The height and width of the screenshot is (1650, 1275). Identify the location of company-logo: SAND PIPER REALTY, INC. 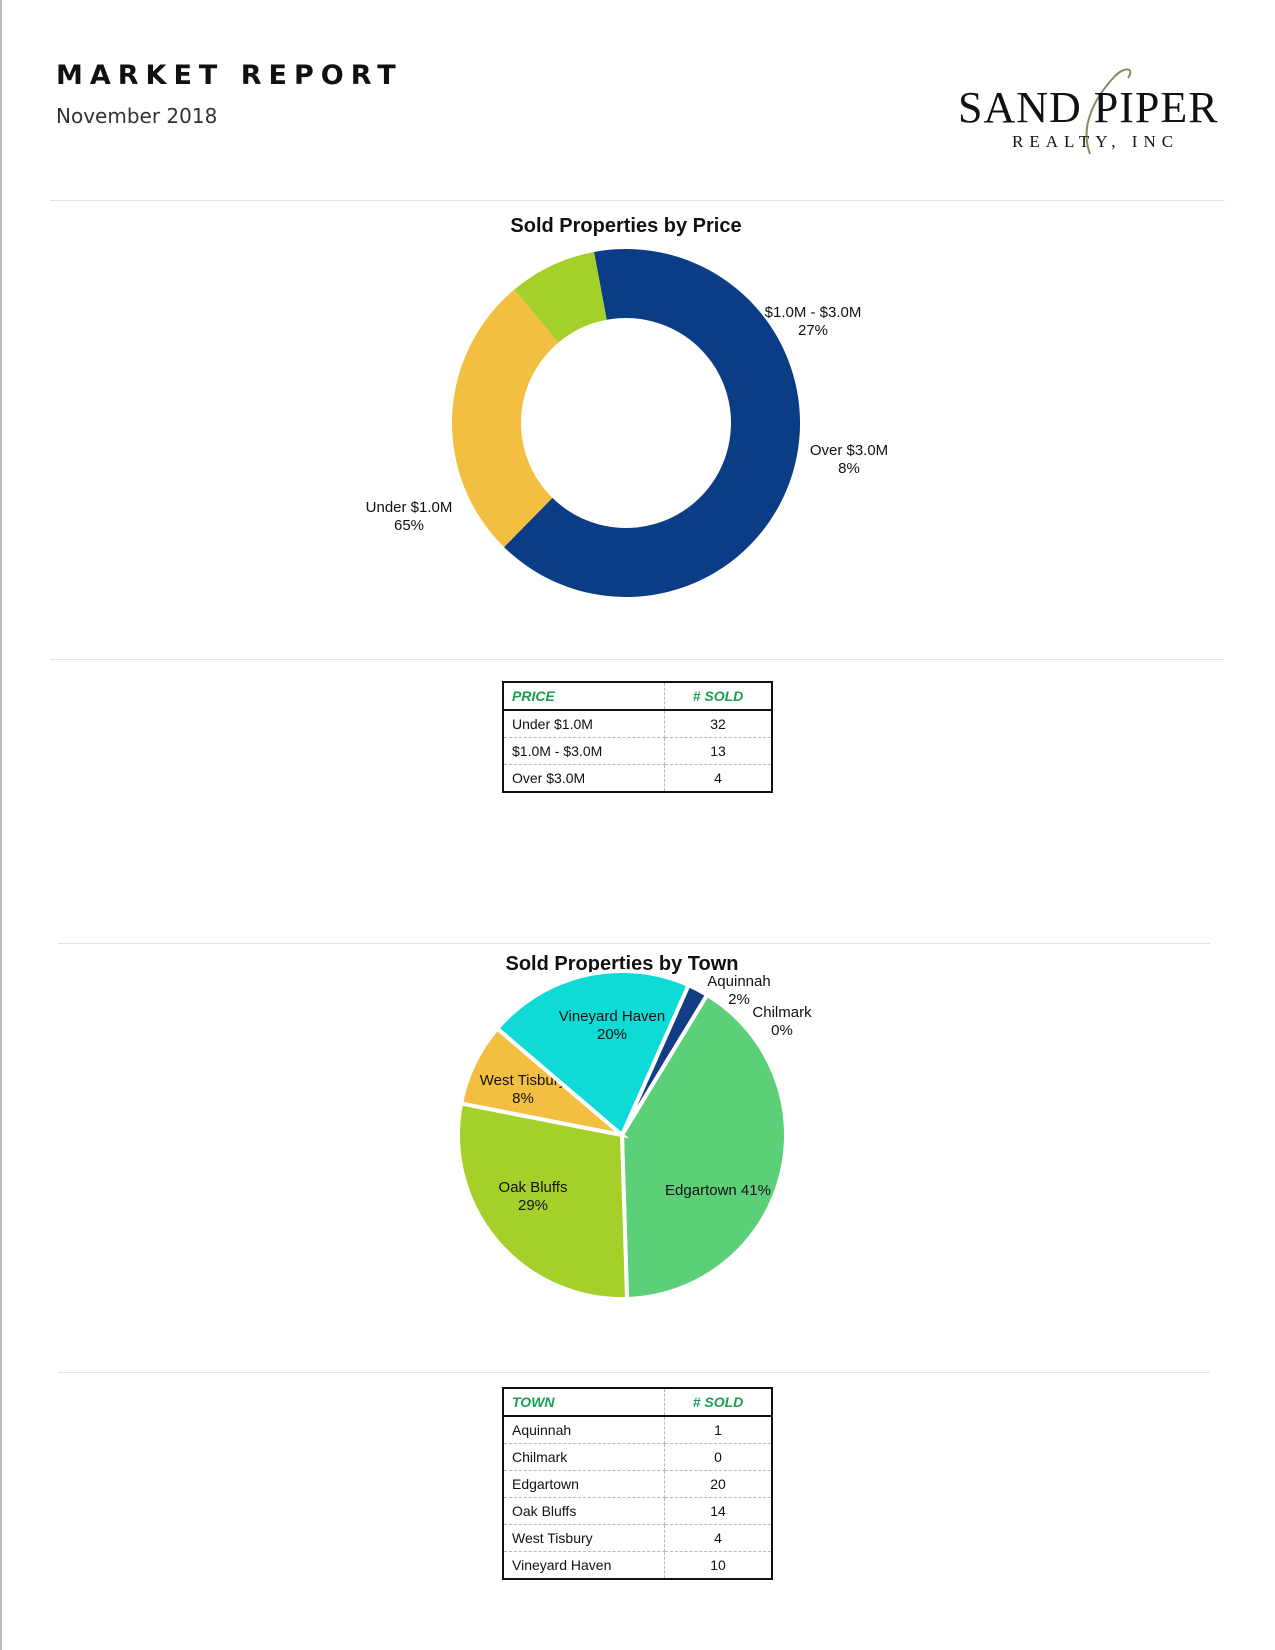
(1090, 112).